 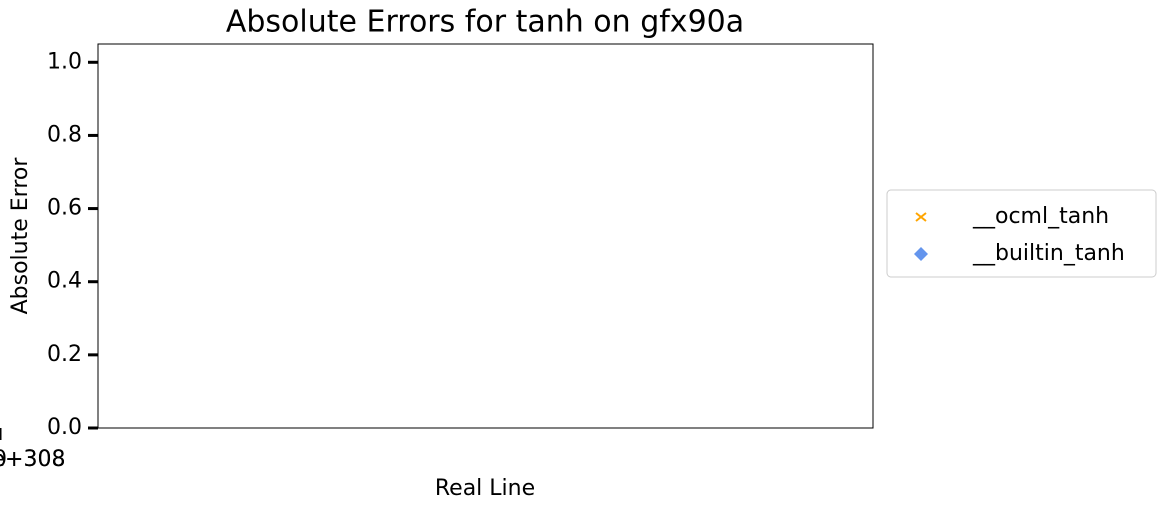 What do you see at coordinates (64, 354) in the screenshot?
I see `y-tick-label: 0.2` at bounding box center [64, 354].